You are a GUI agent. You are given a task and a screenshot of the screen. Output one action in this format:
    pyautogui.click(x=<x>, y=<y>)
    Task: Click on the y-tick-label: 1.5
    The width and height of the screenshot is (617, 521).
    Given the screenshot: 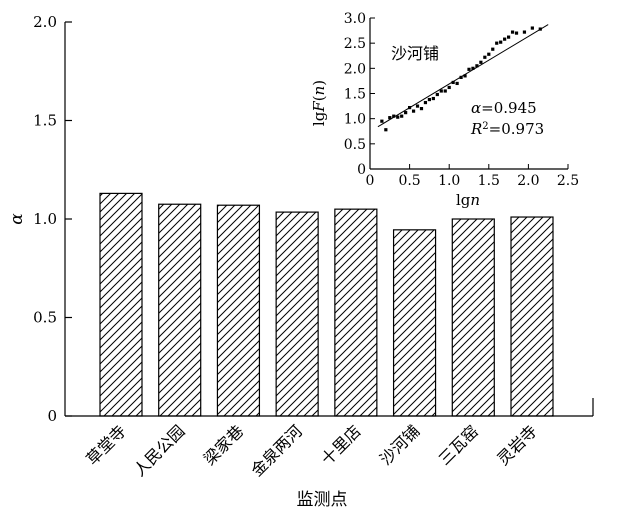 What is the action you would take?
    pyautogui.click(x=45, y=121)
    